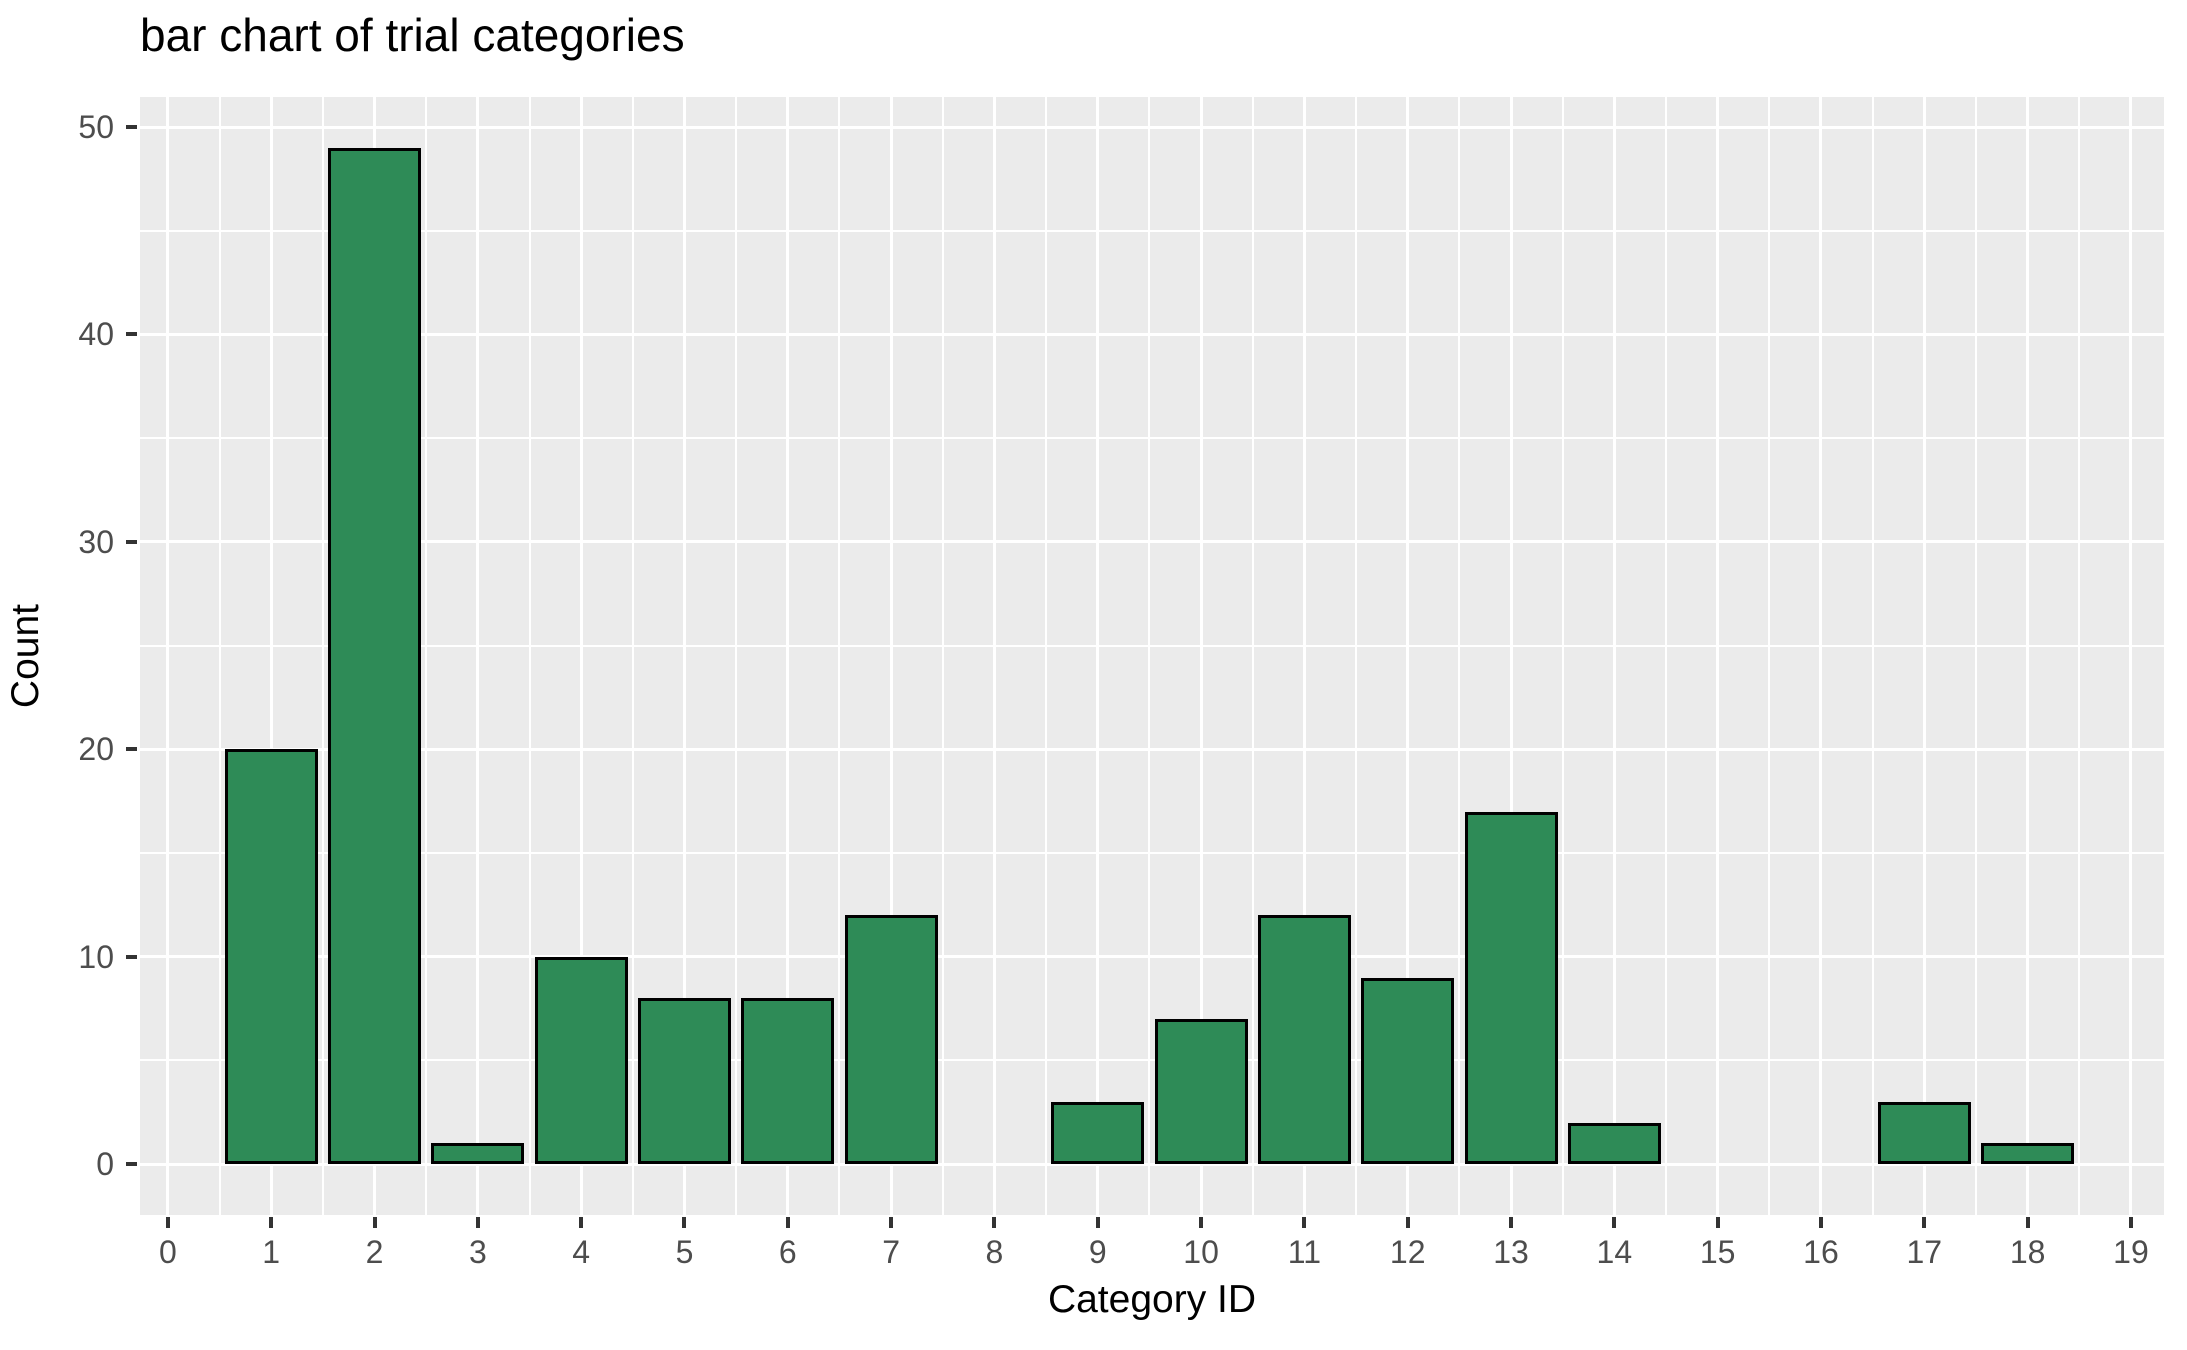 This screenshot has width=2187, height=1350. Describe the element at coordinates (96, 334) in the screenshot. I see `y-tick-label: 40` at that location.